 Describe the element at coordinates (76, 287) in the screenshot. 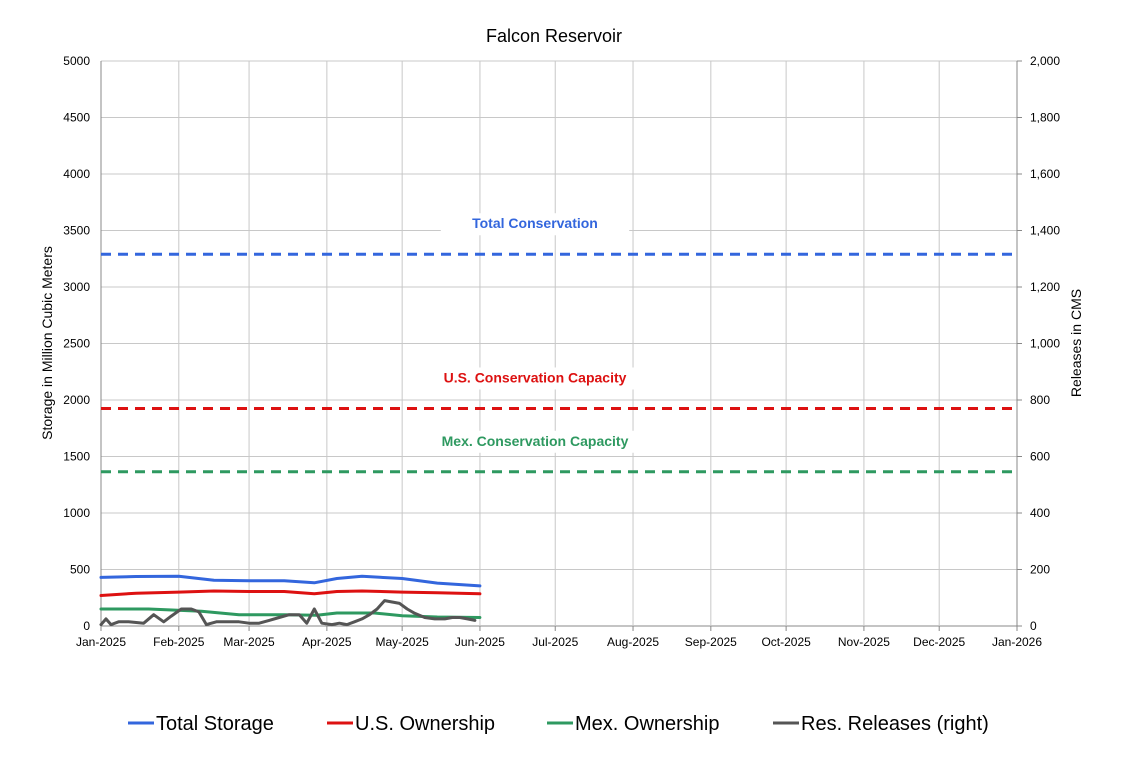

I see `y-left-tick-label: 3000` at that location.